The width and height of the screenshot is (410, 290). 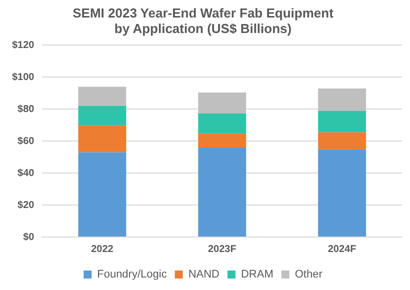 What do you see at coordinates (23, 45) in the screenshot?
I see `y-tick-label: $120` at bounding box center [23, 45].